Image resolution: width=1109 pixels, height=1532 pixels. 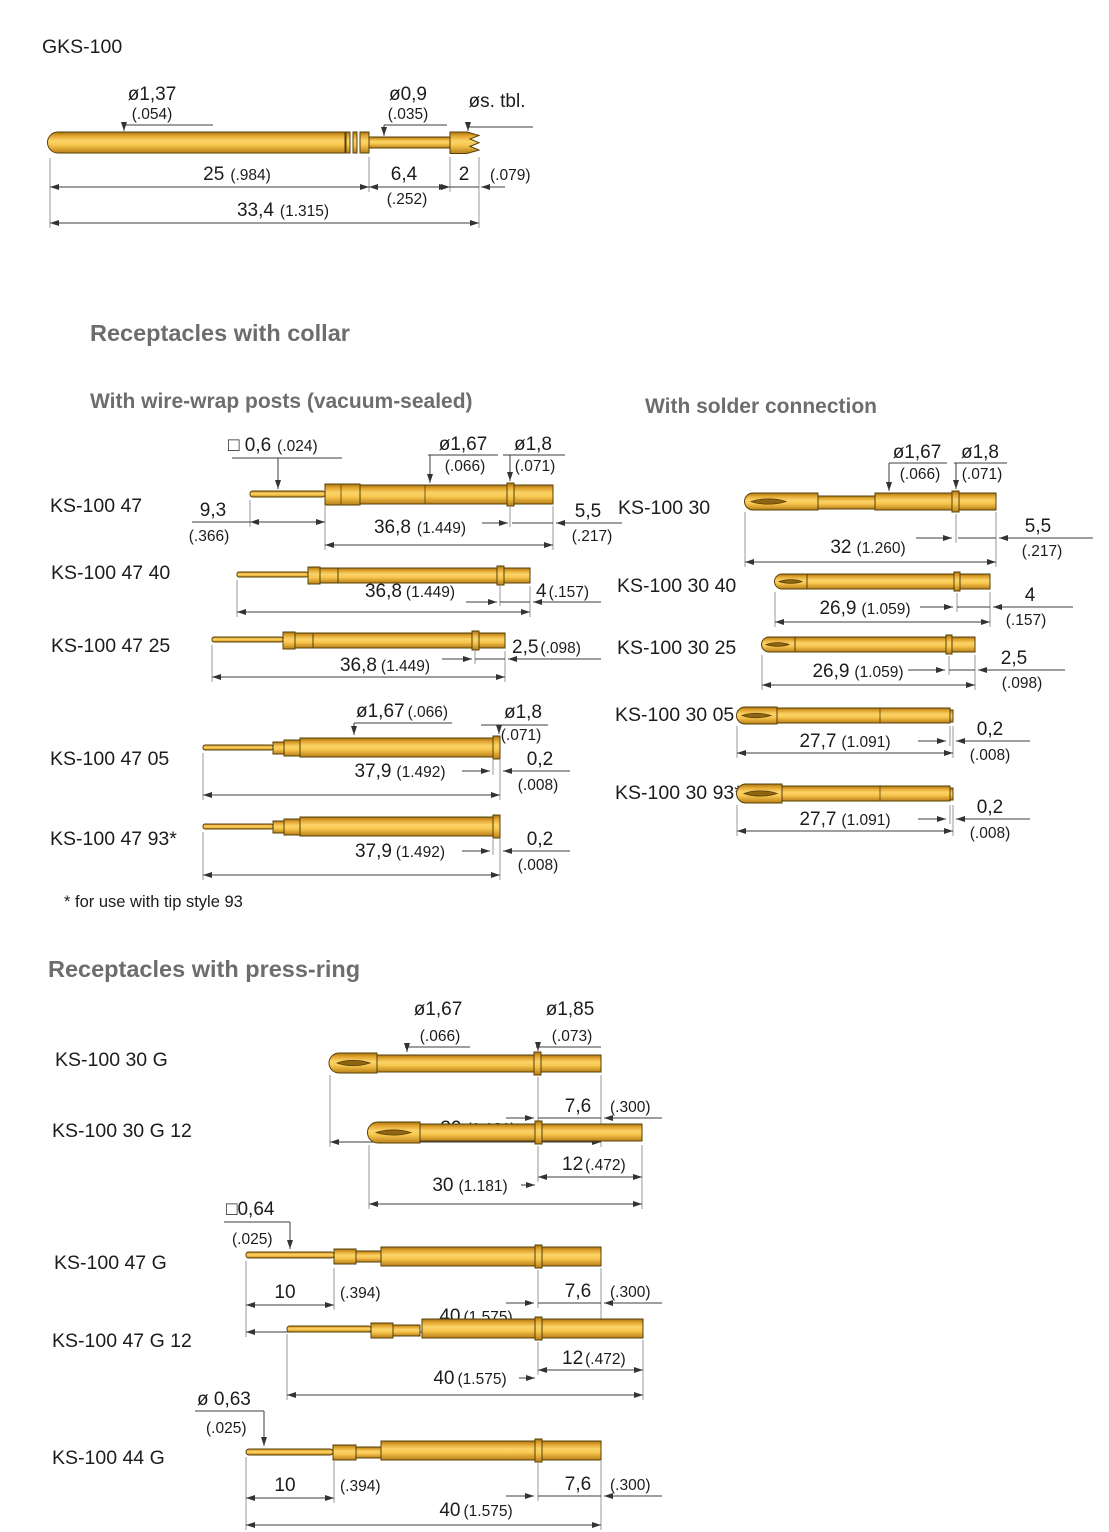 What do you see at coordinates (572, 1036) in the screenshot?
I see `dia2-inch-label: (.073)` at bounding box center [572, 1036].